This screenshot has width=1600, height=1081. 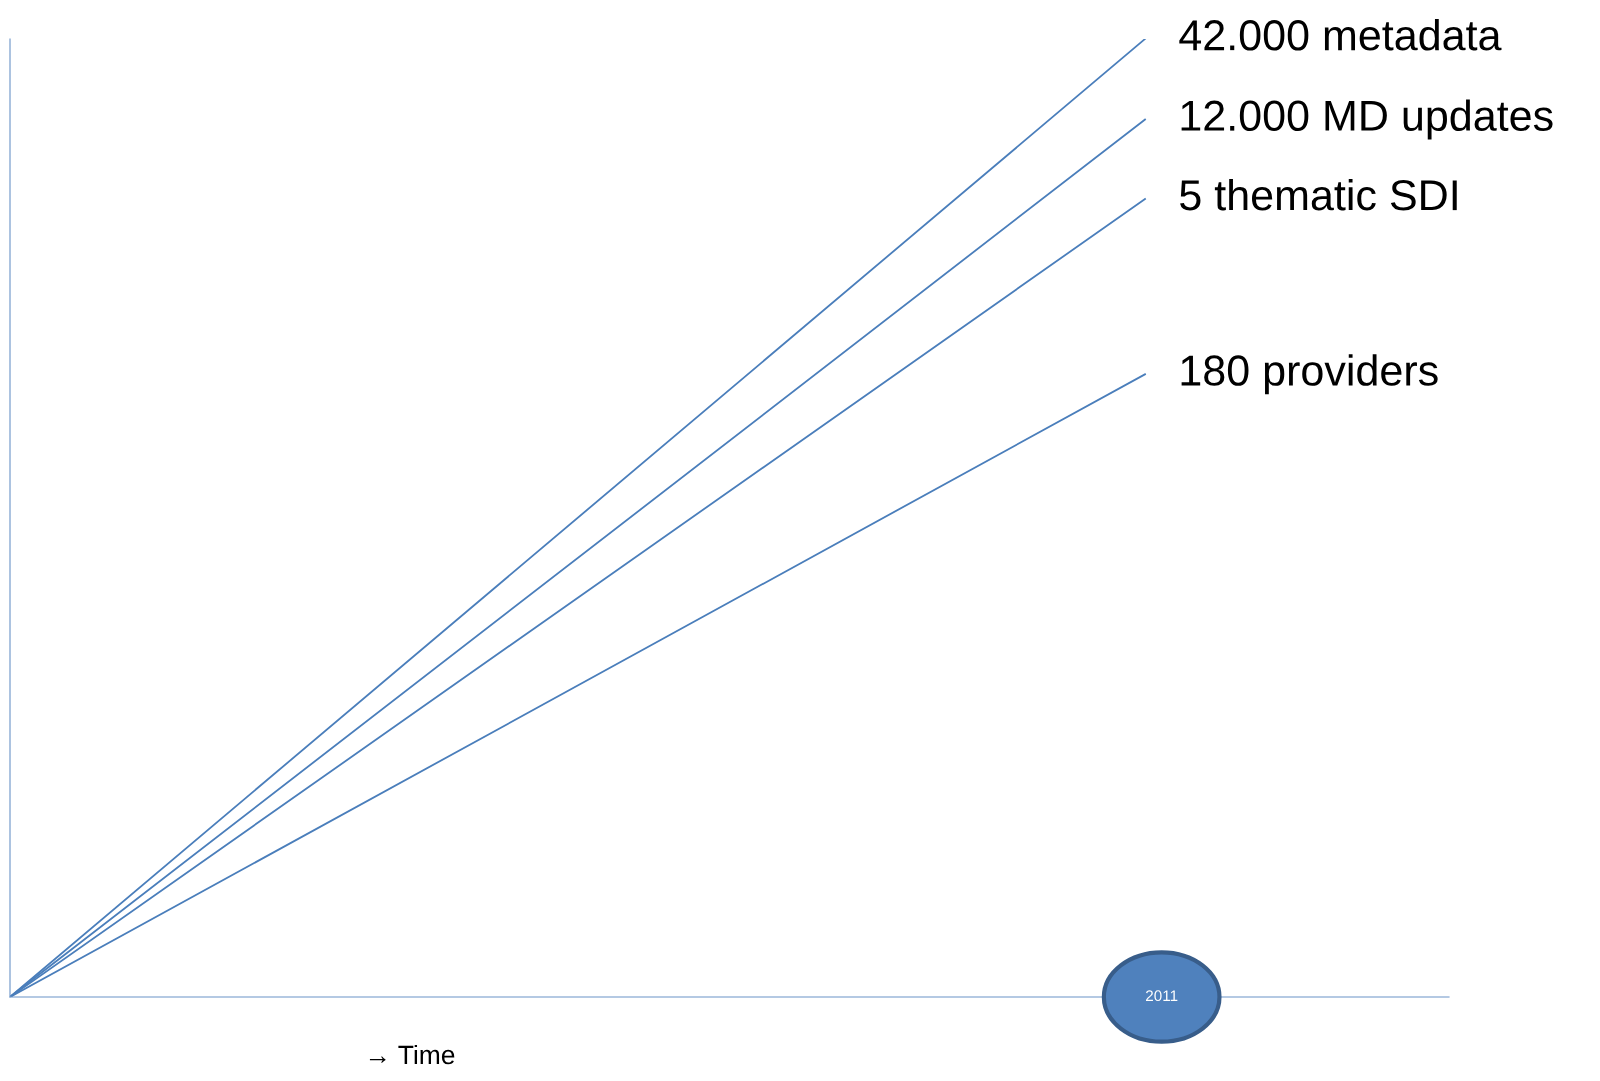 What do you see at coordinates (1162, 996) in the screenshot?
I see `annotation: 2011` at bounding box center [1162, 996].